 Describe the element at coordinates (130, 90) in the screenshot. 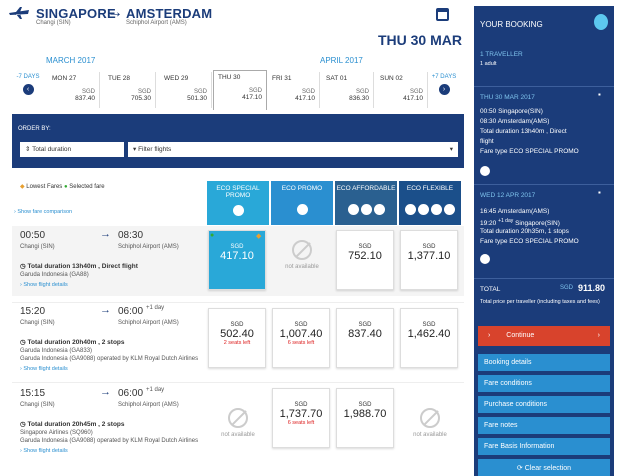

I see `date-cell-tue28: TUE 28 SGD 705.30` at that location.